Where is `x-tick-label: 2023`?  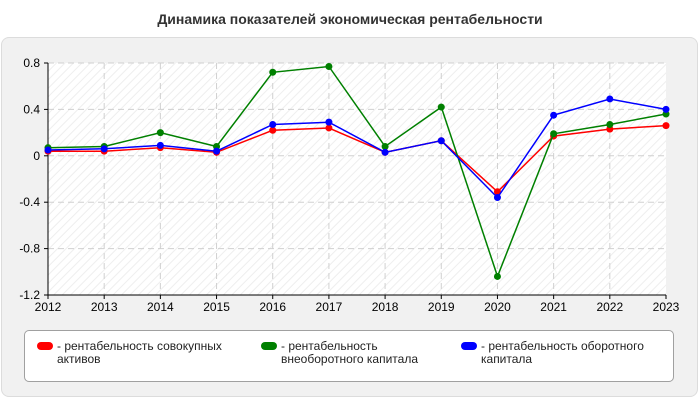 x-tick-label: 2023 is located at coordinates (666, 307).